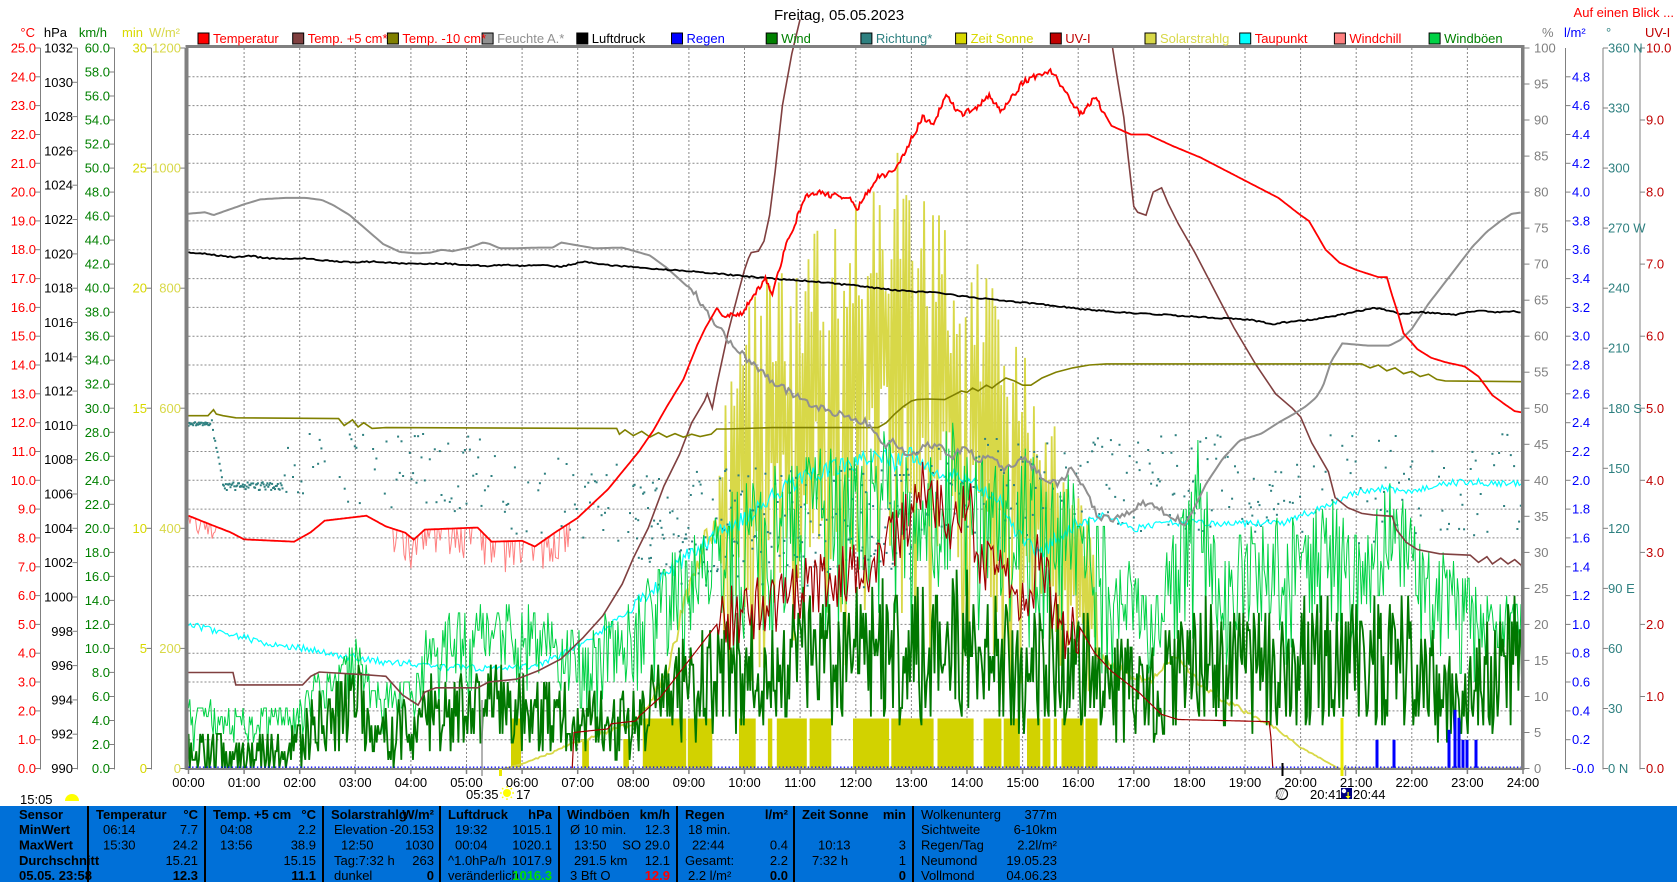 The height and width of the screenshot is (882, 1677). I want to click on svg-text: W/m², so click(418, 814).